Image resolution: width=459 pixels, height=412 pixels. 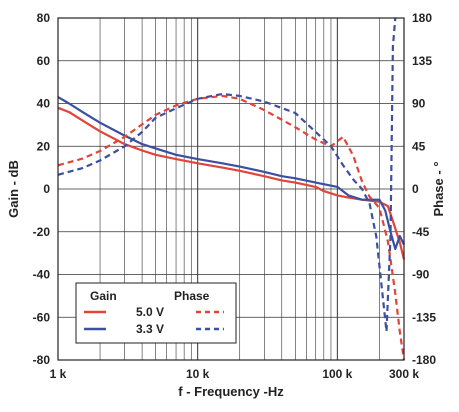 I want to click on x-tick-label: 10 k, so click(x=198, y=374).